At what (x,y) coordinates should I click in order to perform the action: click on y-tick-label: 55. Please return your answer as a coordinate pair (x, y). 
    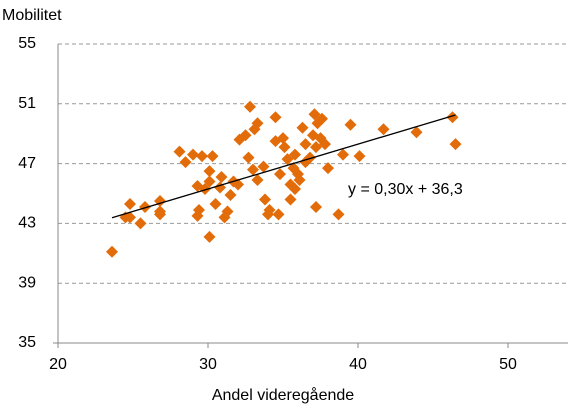
    Looking at the image, I should click on (27, 43).